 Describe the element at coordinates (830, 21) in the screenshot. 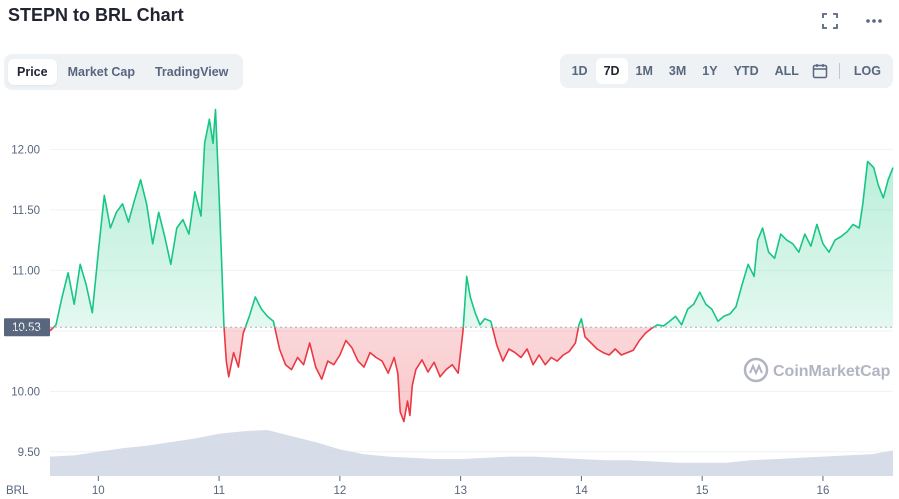

I see `fullscreen-icon` at that location.